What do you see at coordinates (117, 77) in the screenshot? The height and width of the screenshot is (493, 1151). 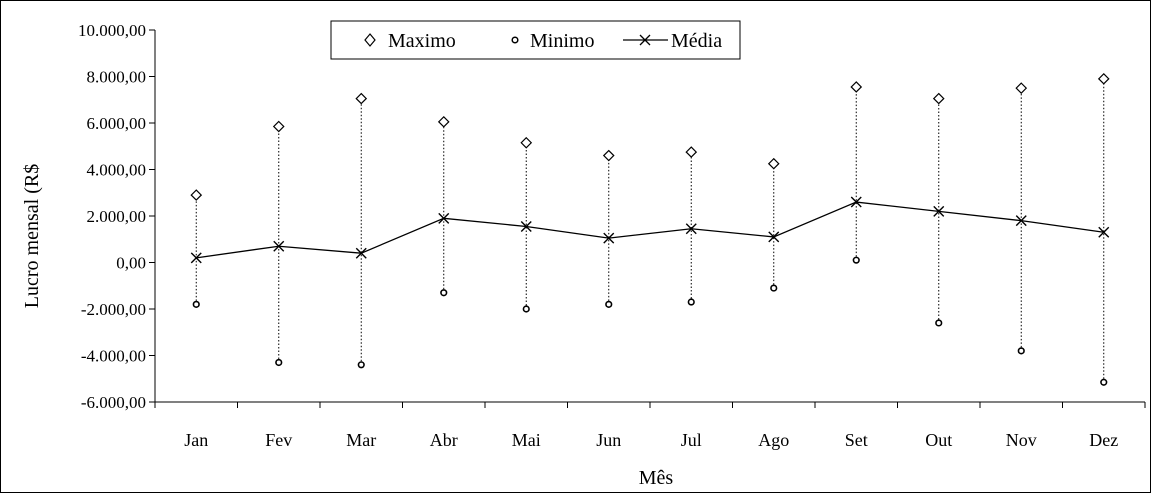 I see `y-tick-label: 8.000,00` at bounding box center [117, 77].